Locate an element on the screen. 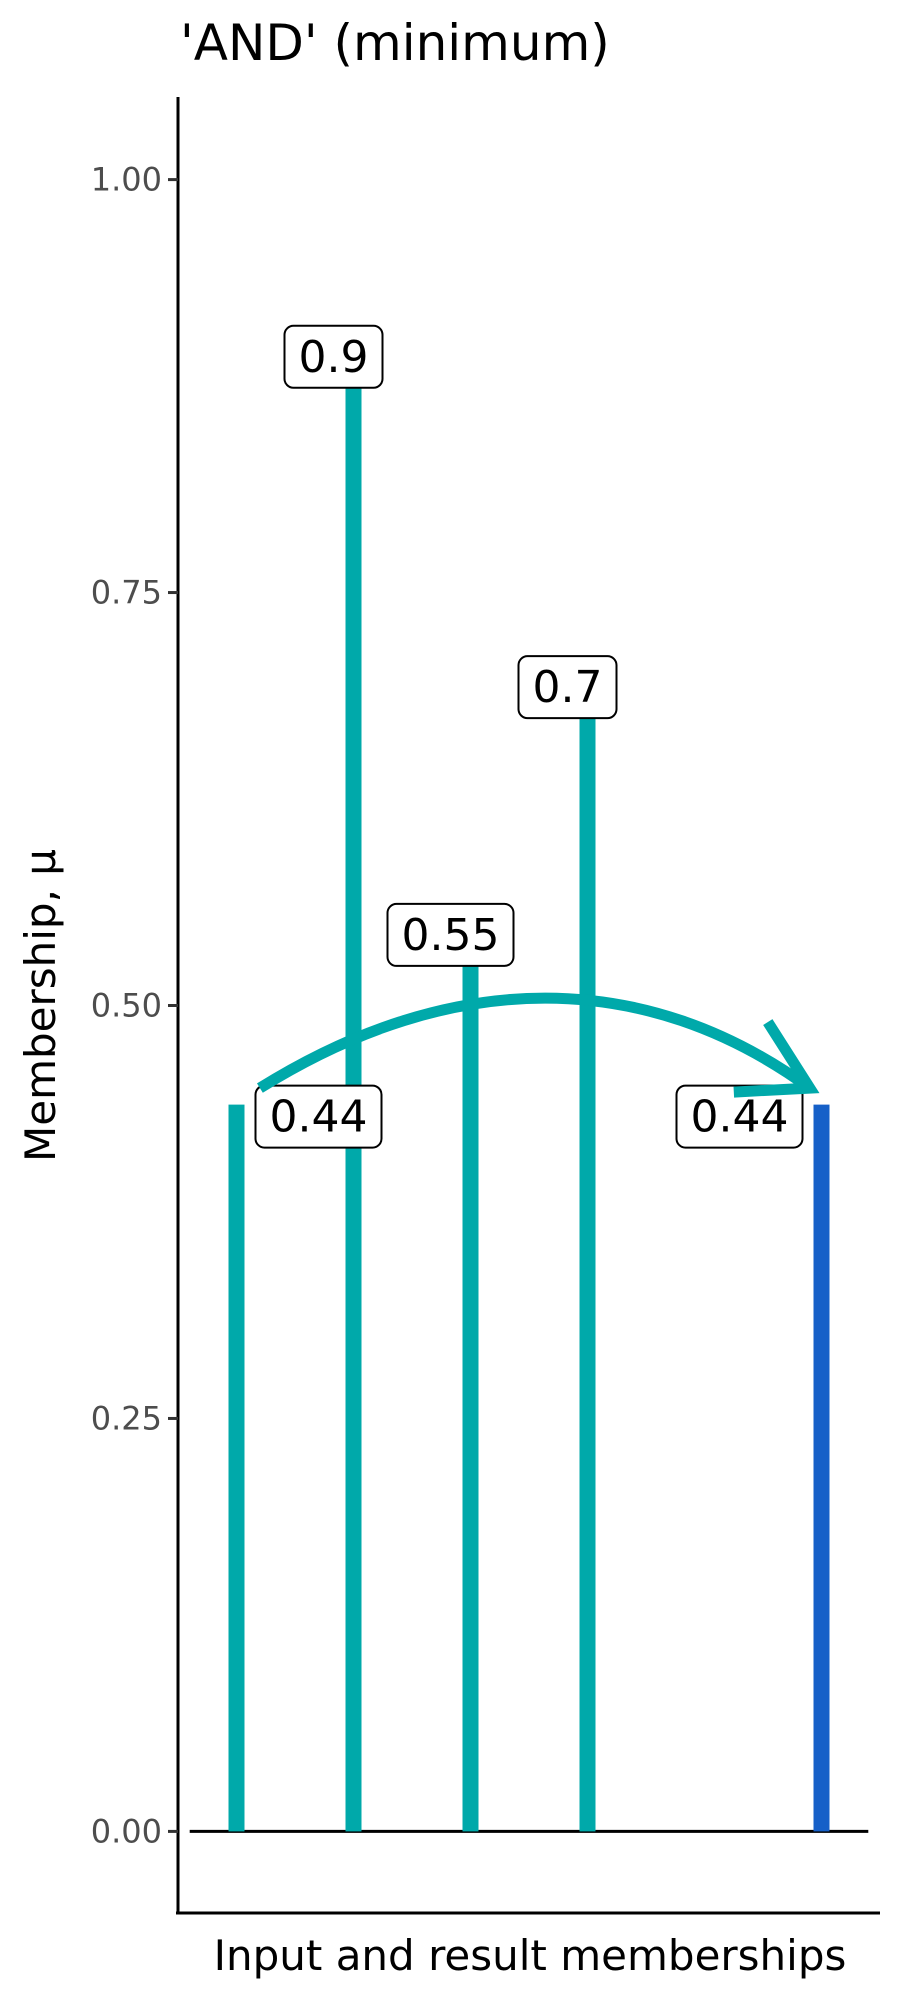 This screenshot has width=900, height=2000. y-ticks: 0.00 0.25 0.50 0.75 1.00 is located at coordinates (134, 1005).